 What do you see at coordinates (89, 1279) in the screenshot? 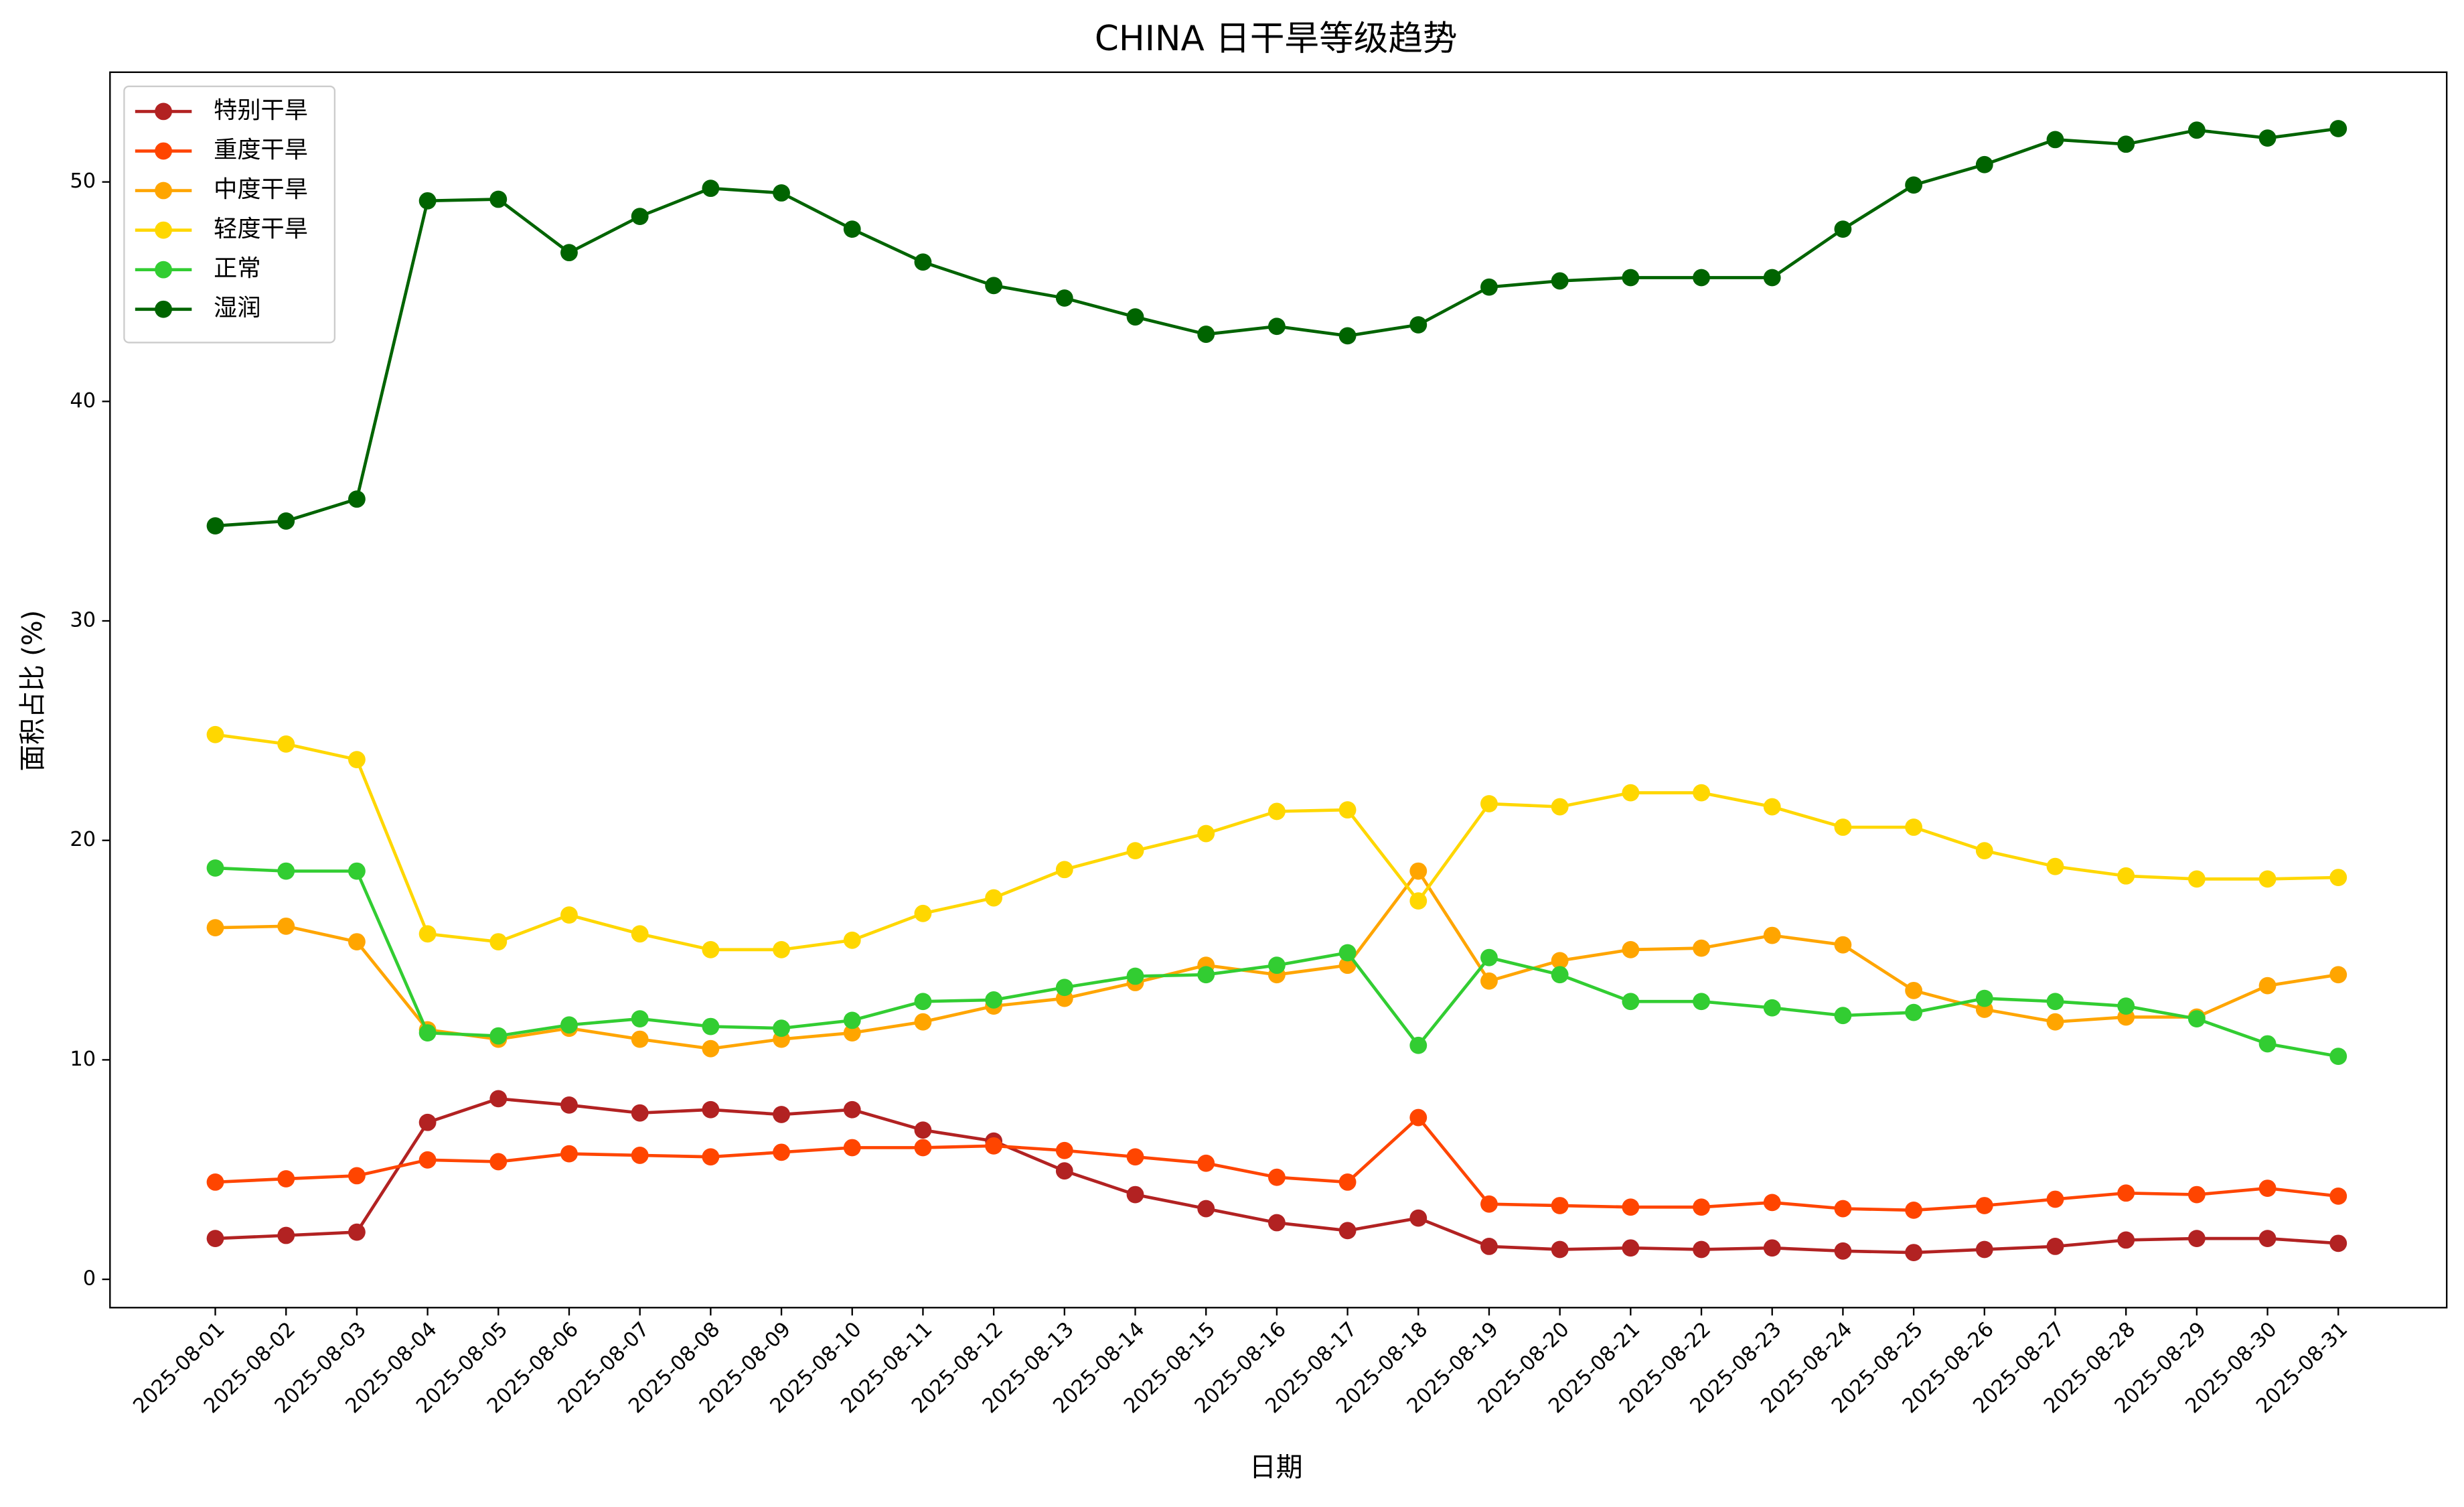
I see `y-tick-label: 0` at bounding box center [89, 1279].